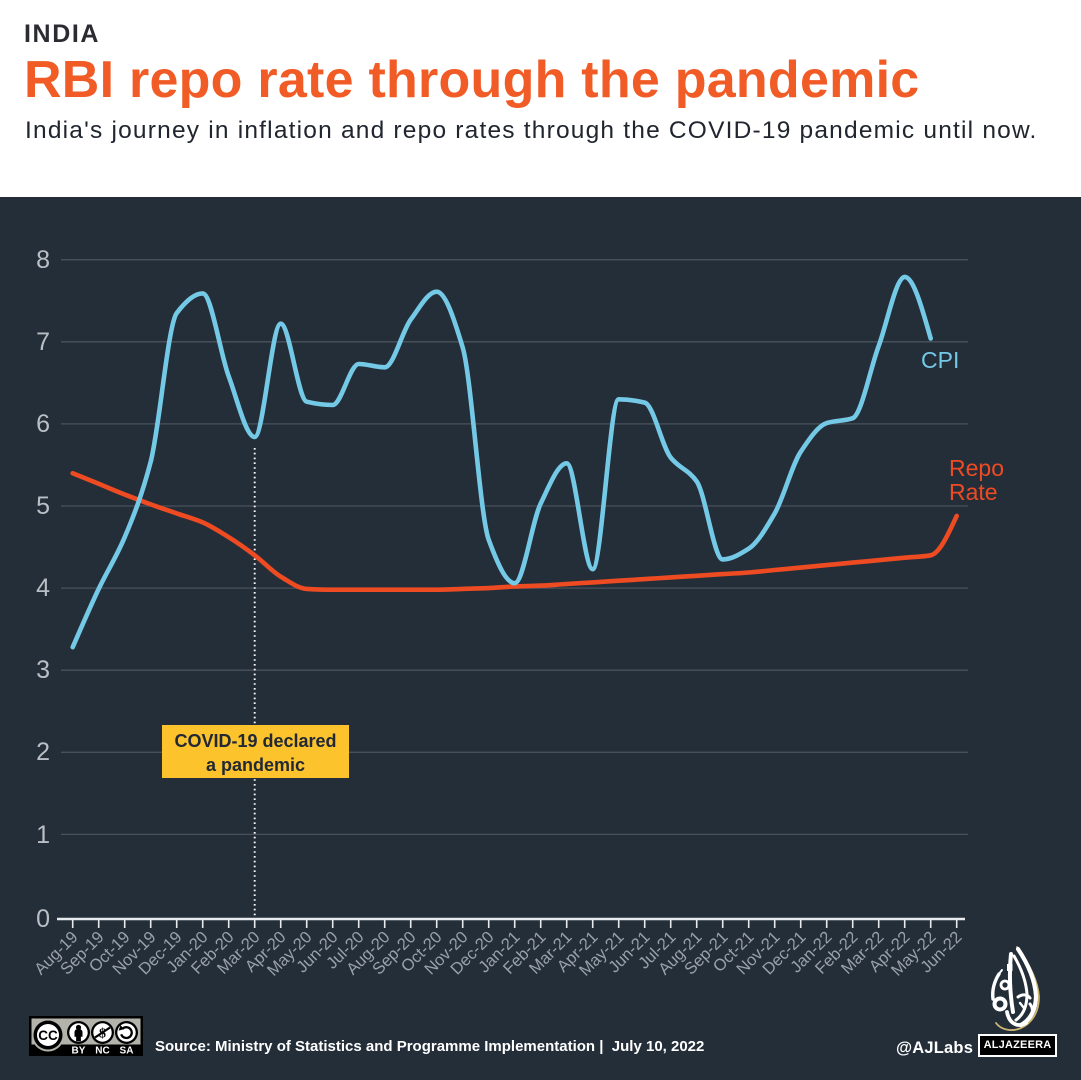 This screenshot has height=1080, width=1081. I want to click on svg-text: NC, so click(102, 1051).